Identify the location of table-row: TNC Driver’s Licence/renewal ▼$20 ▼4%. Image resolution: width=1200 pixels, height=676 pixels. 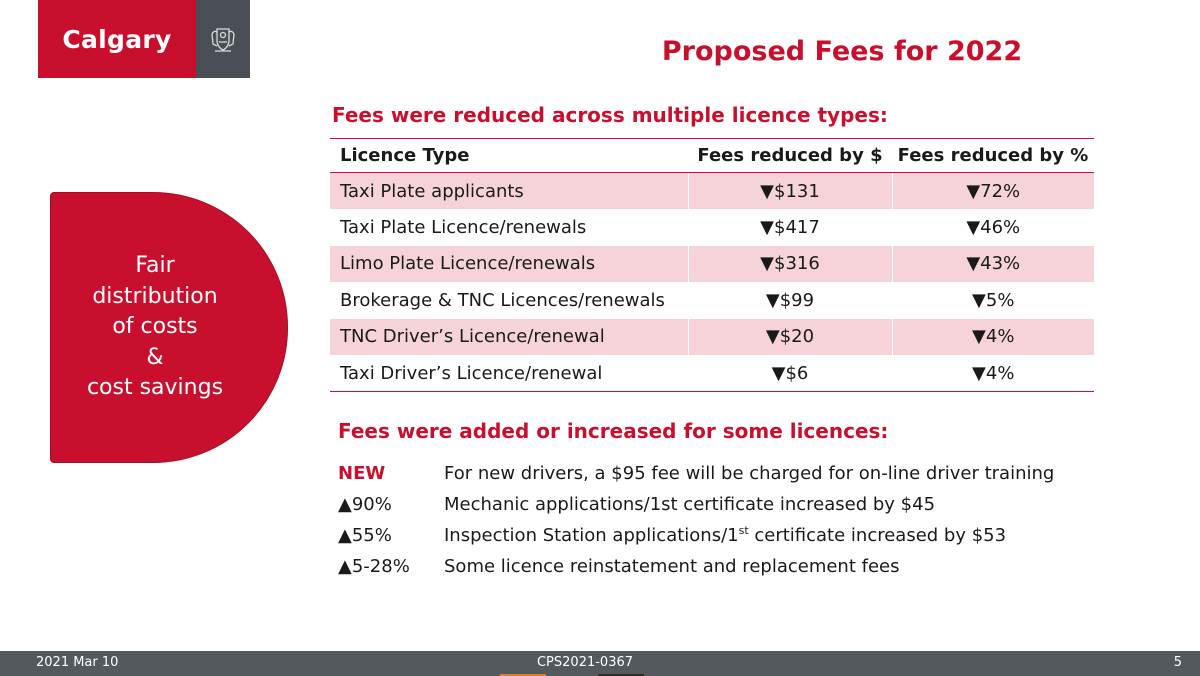
(712, 336).